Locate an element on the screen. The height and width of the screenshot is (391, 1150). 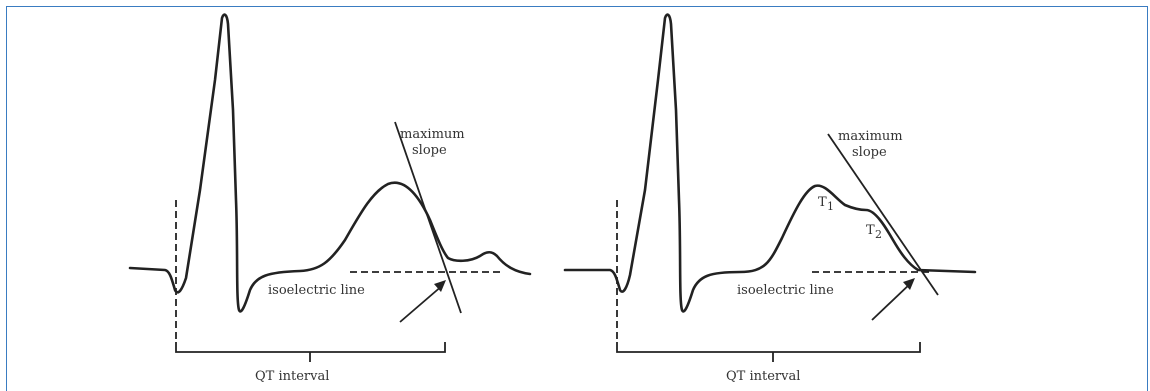
qt-interval-label-right: QT interval is located at coordinates (763, 376).